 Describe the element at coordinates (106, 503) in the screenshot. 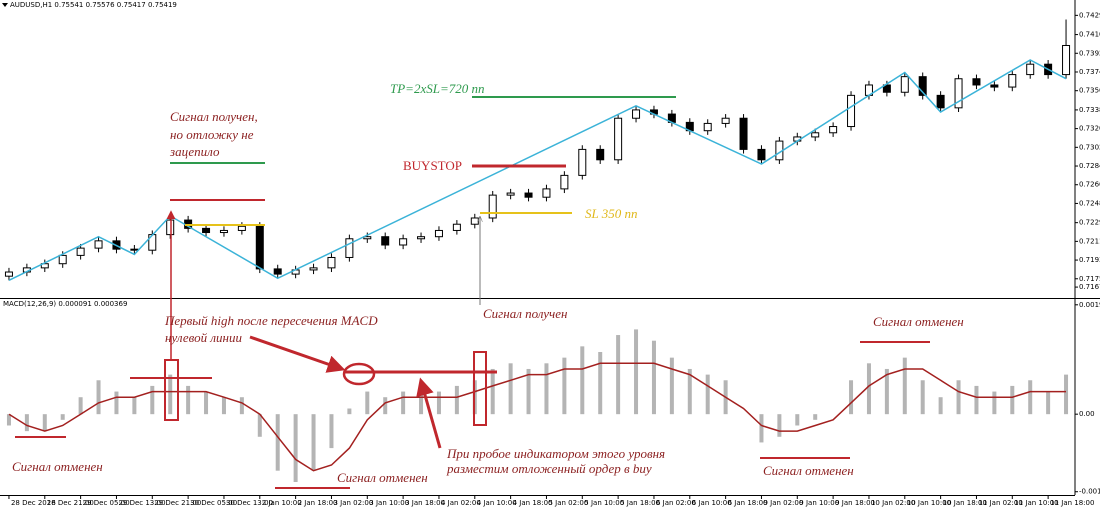

I see `x-tick-label: 29 Dec 05:00` at that location.